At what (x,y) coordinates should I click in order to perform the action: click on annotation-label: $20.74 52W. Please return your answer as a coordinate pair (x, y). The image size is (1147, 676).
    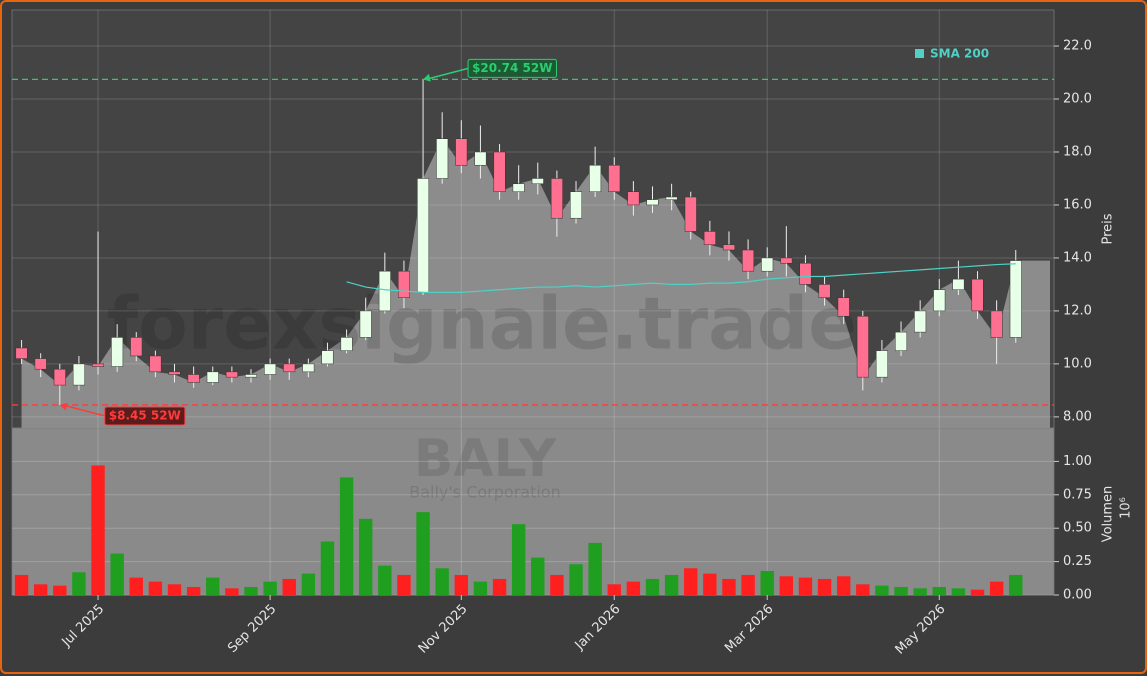
    Looking at the image, I should click on (512, 68).